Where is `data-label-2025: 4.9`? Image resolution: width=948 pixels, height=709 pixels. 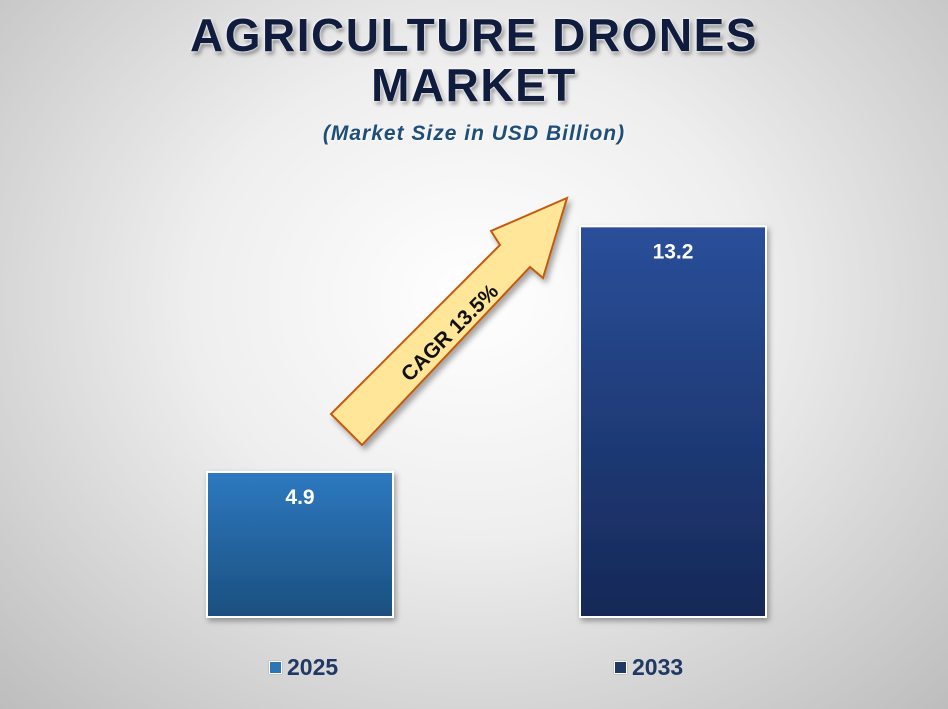
data-label-2025: 4.9 is located at coordinates (299, 497).